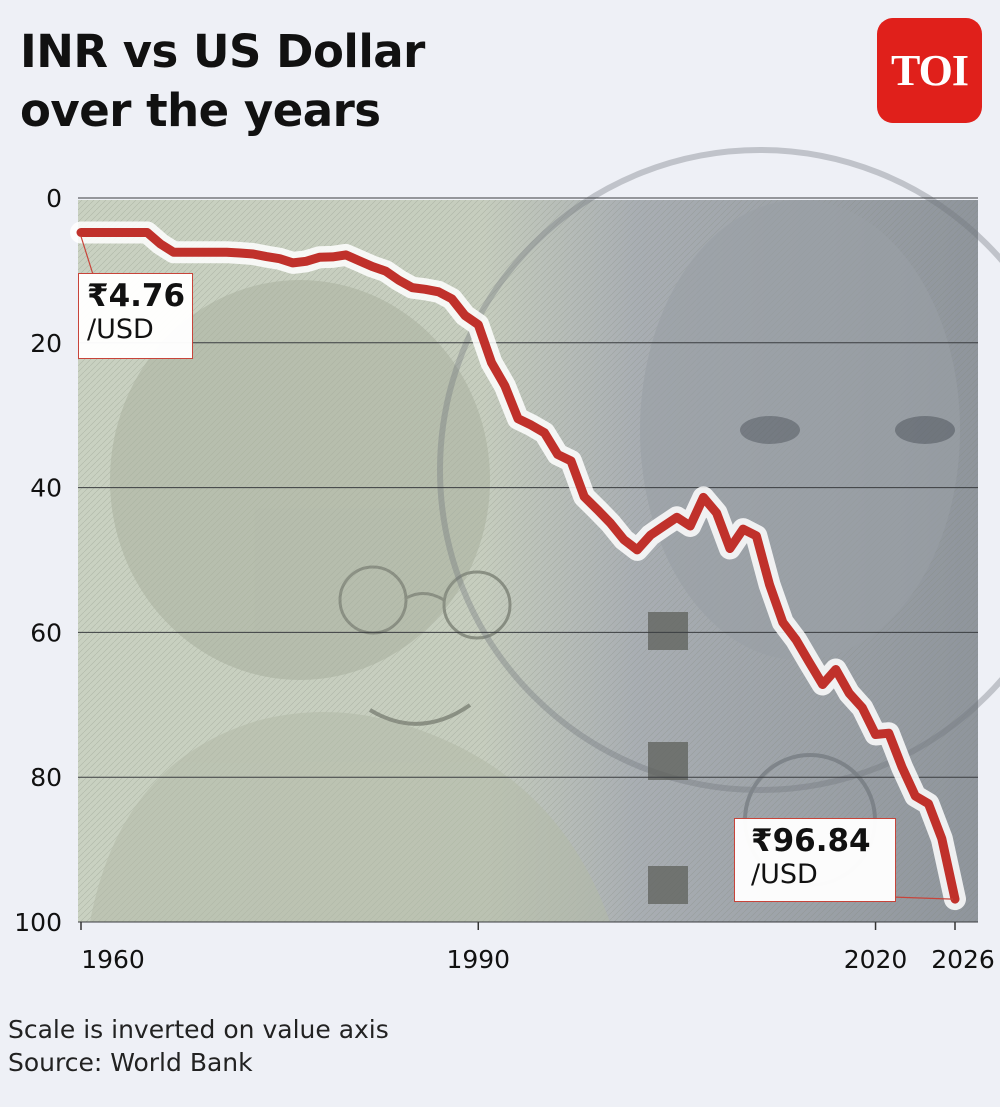 Image resolution: width=1000 pixels, height=1107 pixels. What do you see at coordinates (87, 255) in the screenshot?
I see `start-callout-connector` at bounding box center [87, 255].